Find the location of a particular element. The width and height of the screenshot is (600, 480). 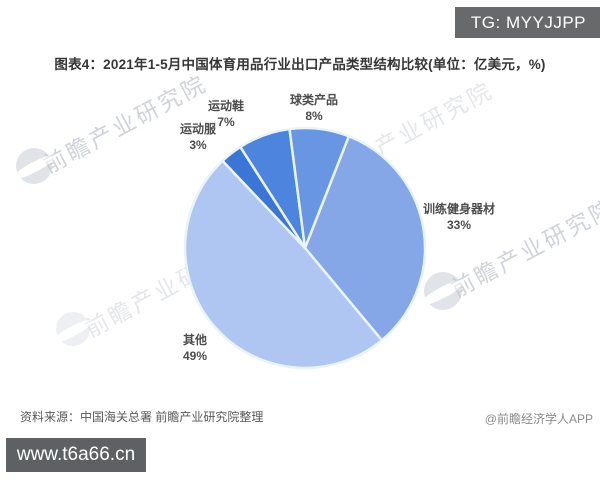

slice-pct: 3% is located at coordinates (198, 144).